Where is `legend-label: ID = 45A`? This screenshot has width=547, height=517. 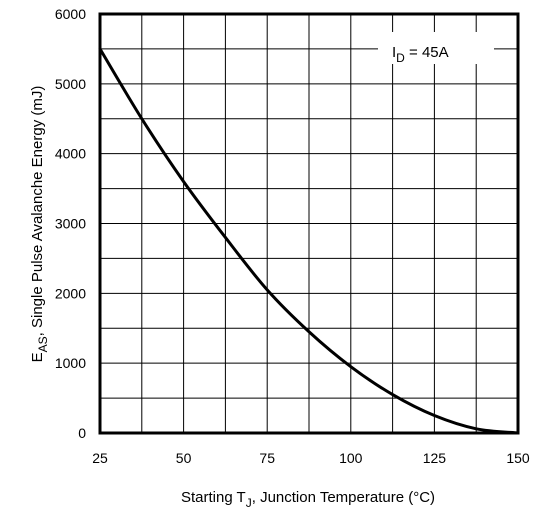
legend-label: ID = 45A is located at coordinates (420, 54).